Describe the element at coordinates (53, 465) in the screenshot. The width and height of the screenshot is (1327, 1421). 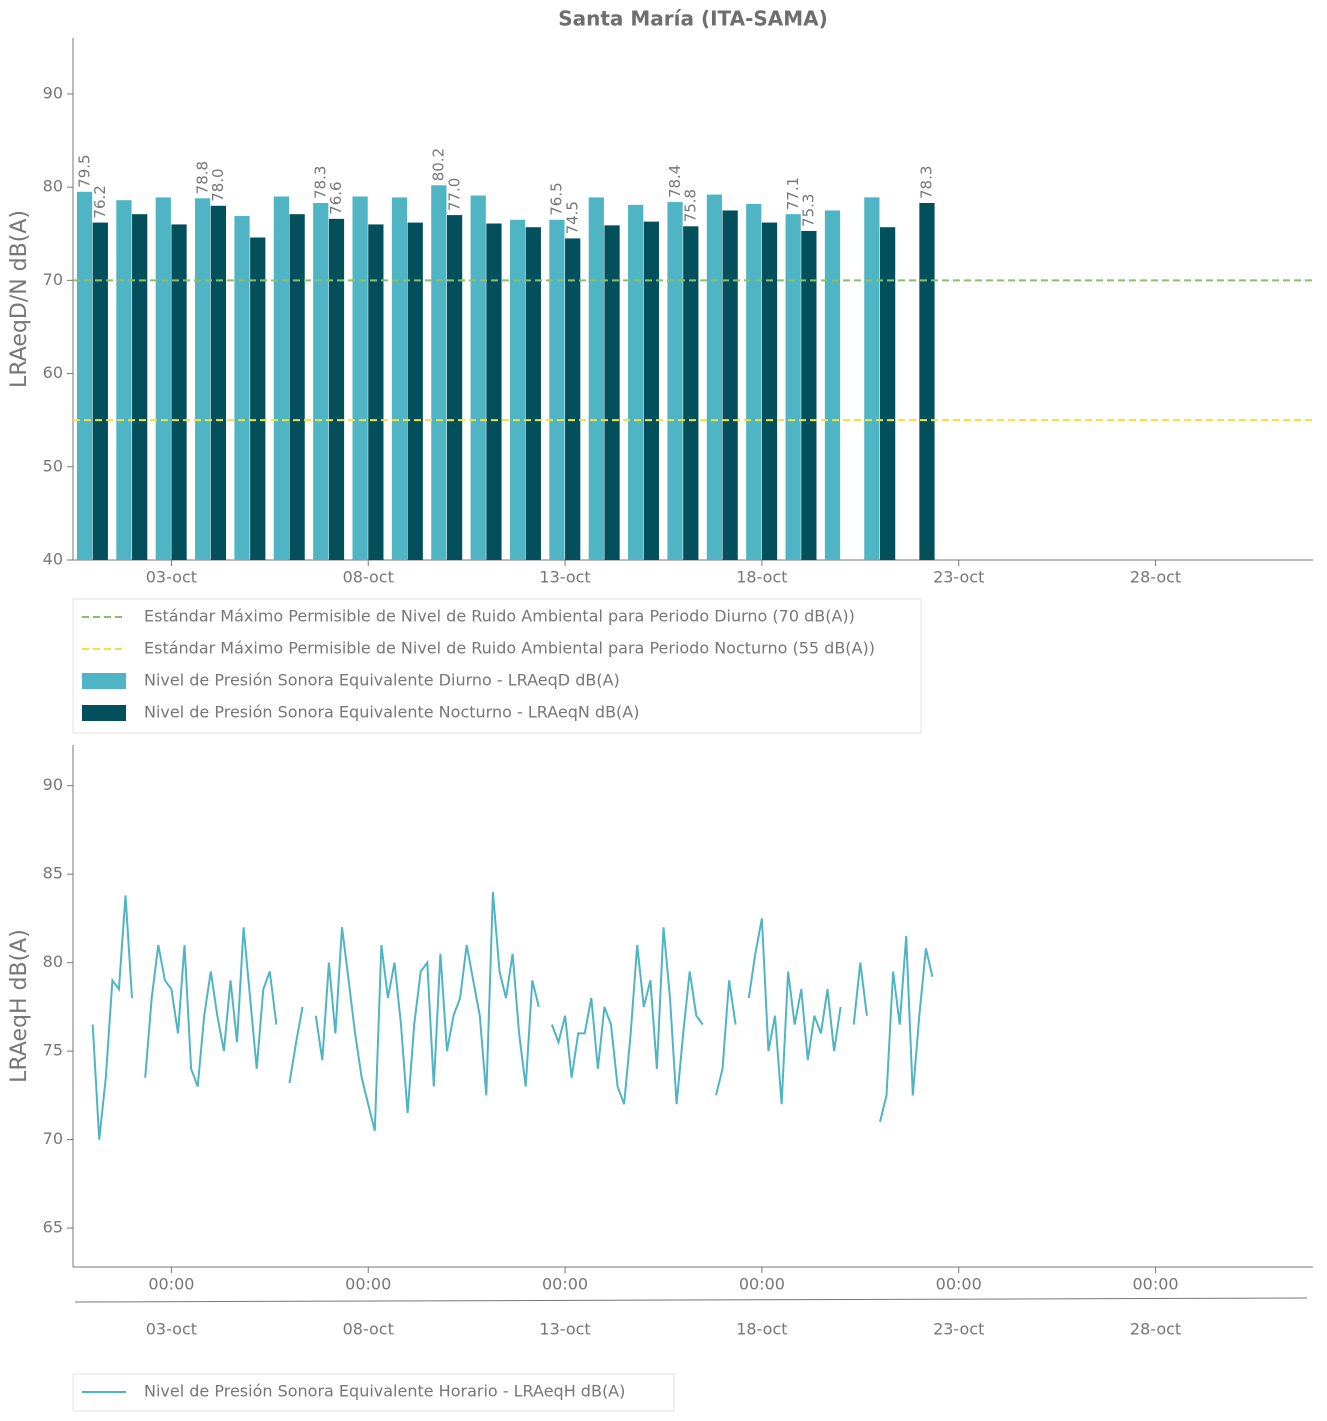
I see `y-tick-label: 50` at that location.